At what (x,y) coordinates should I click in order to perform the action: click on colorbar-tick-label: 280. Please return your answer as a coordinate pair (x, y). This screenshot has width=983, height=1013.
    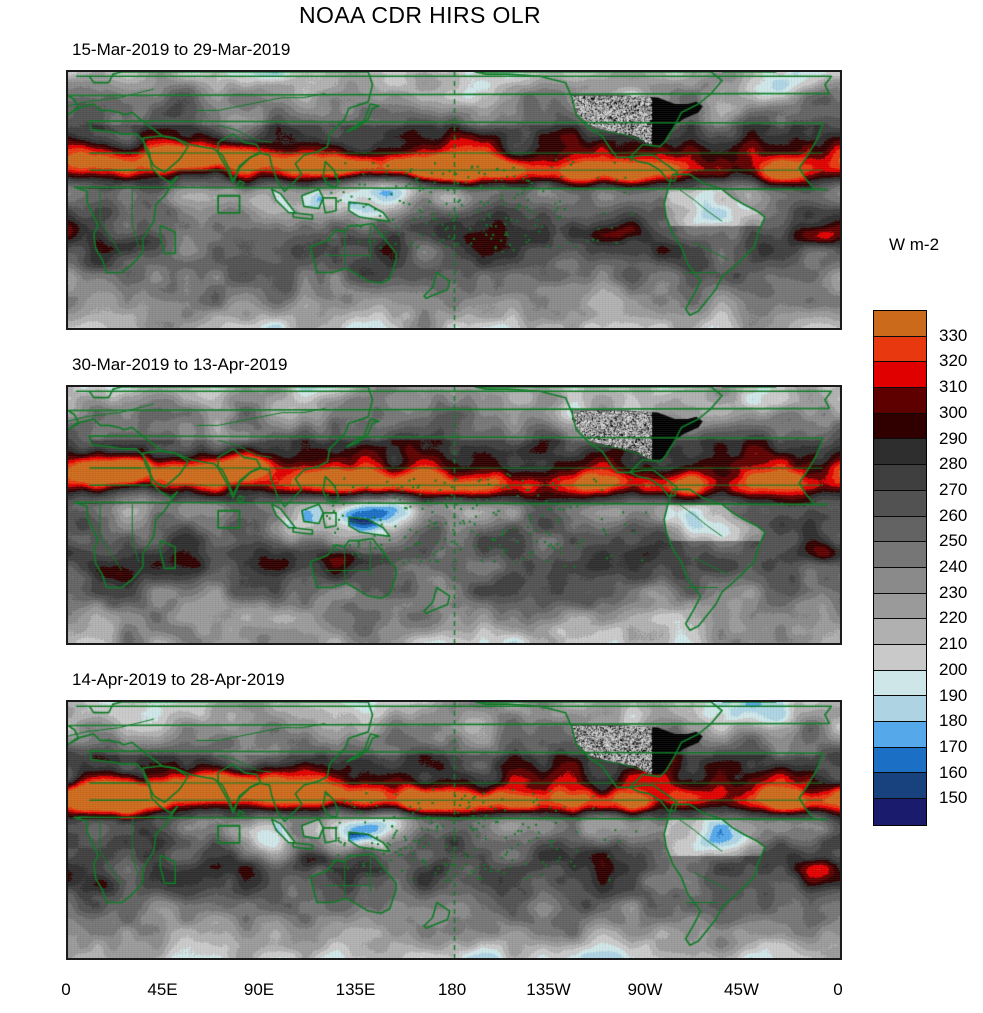
    Looking at the image, I should click on (953, 464).